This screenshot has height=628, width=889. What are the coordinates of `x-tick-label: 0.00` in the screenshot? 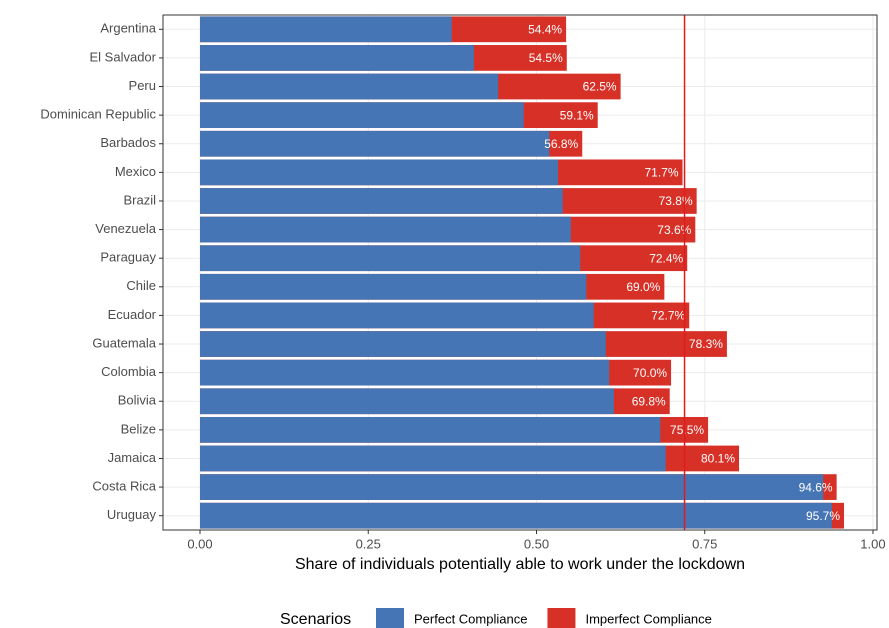 It's located at (199, 543).